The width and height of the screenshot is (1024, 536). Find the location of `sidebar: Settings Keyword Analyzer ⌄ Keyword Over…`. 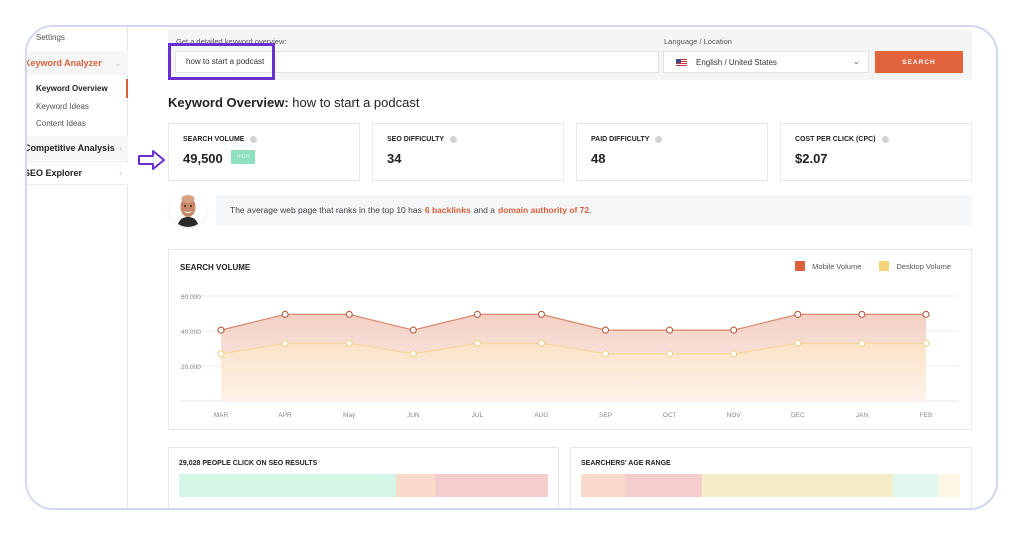

sidebar: Settings Keyword Analyzer ⌄ Keyword Over… is located at coordinates (77, 267).